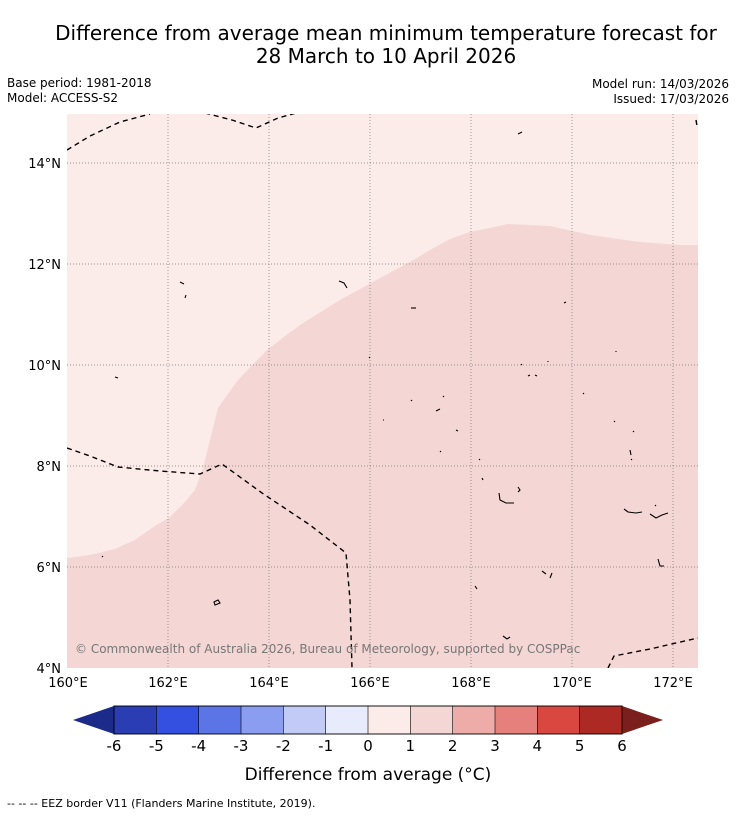 The width and height of the screenshot is (736, 816). What do you see at coordinates (660, 84) in the screenshot?
I see `model-run-text: Model run: 14/03/2026` at bounding box center [660, 84].